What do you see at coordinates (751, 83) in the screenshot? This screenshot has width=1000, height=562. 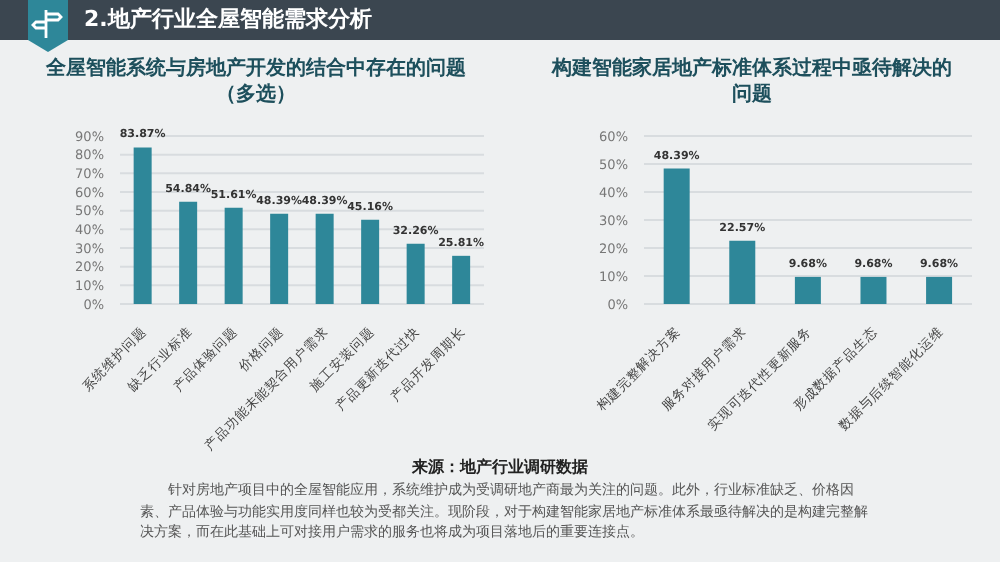 I see `chart-title: 构建智能家居地产标准体系过程中亟待解决的问题` at bounding box center [751, 83].